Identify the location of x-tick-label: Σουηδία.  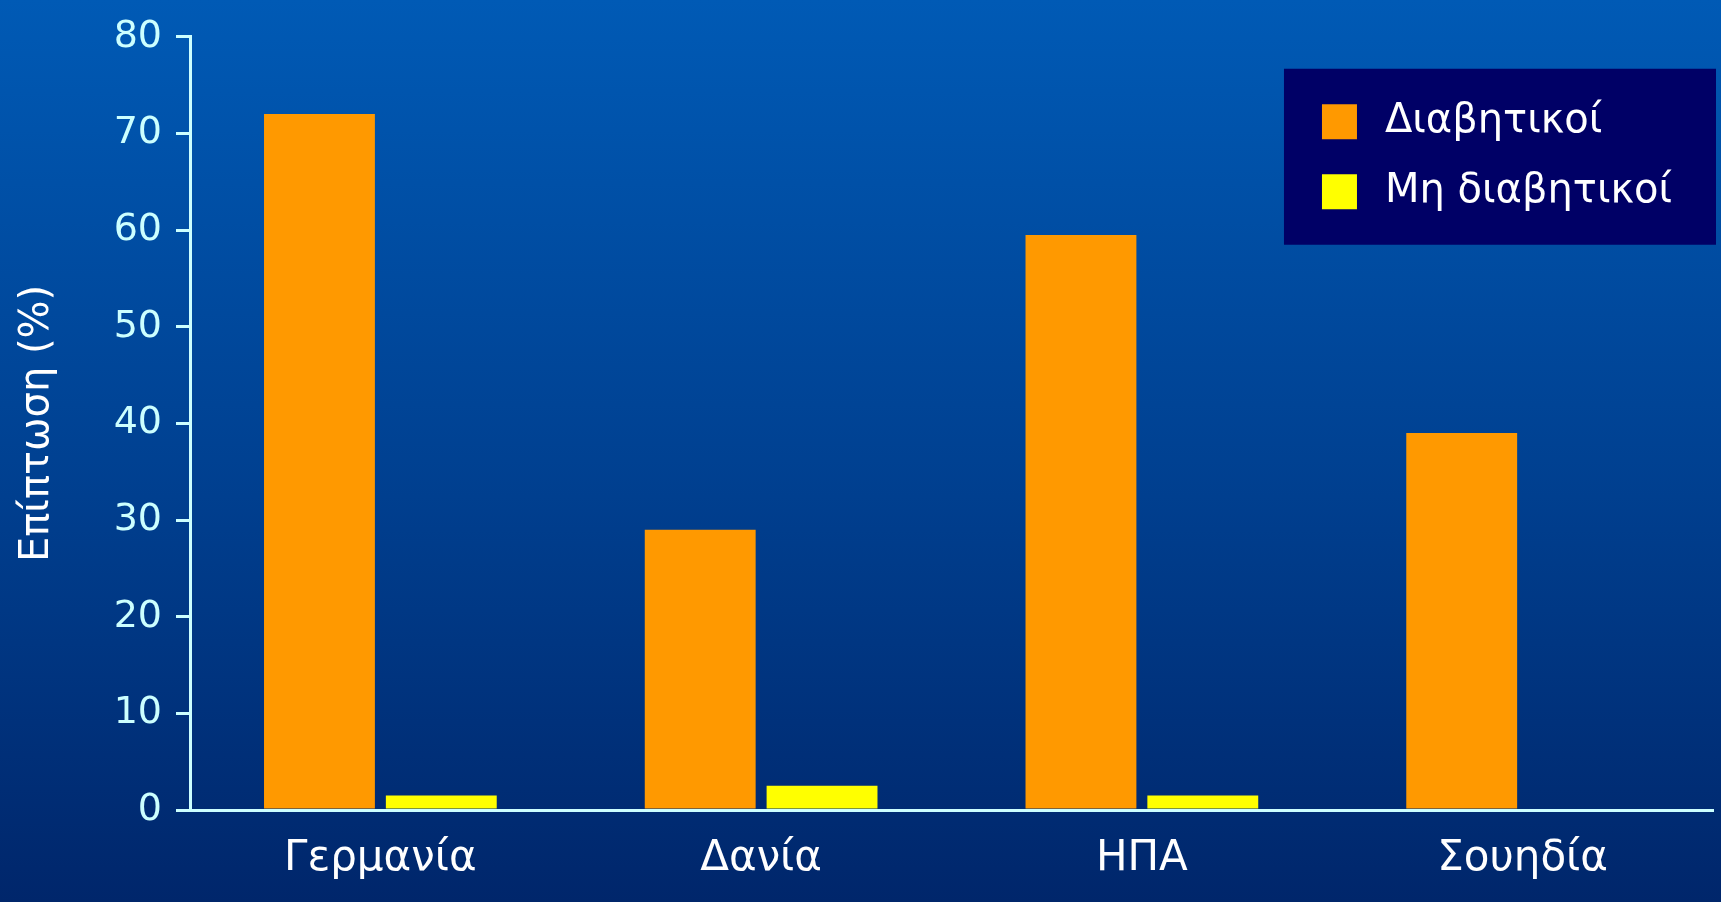
(1522, 856).